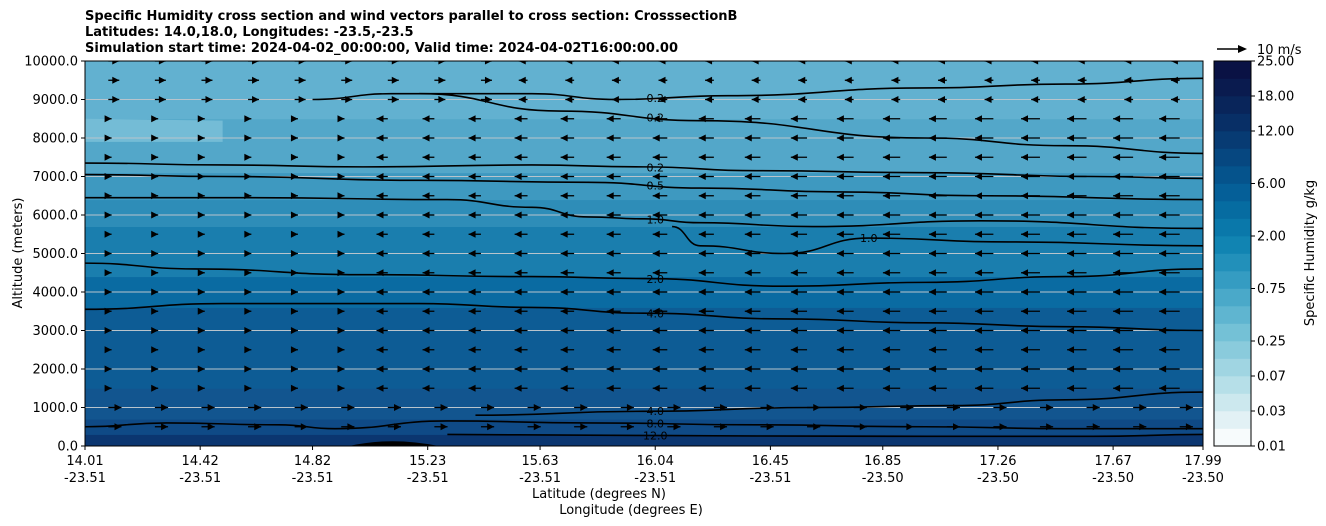 The image size is (1326, 526). Describe the element at coordinates (427, 461) in the screenshot. I see `x-tick-label-lat: 15.23` at that location.